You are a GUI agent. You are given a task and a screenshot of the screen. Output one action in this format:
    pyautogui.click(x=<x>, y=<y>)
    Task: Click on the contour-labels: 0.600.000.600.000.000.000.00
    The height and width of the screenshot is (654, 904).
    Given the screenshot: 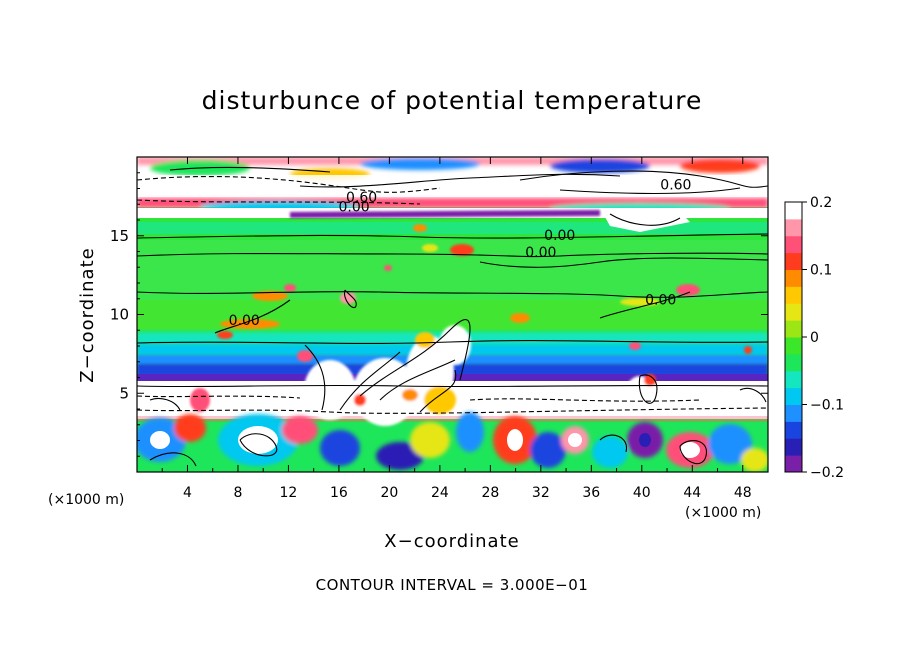 What is the action you would take?
    pyautogui.click(x=460, y=253)
    